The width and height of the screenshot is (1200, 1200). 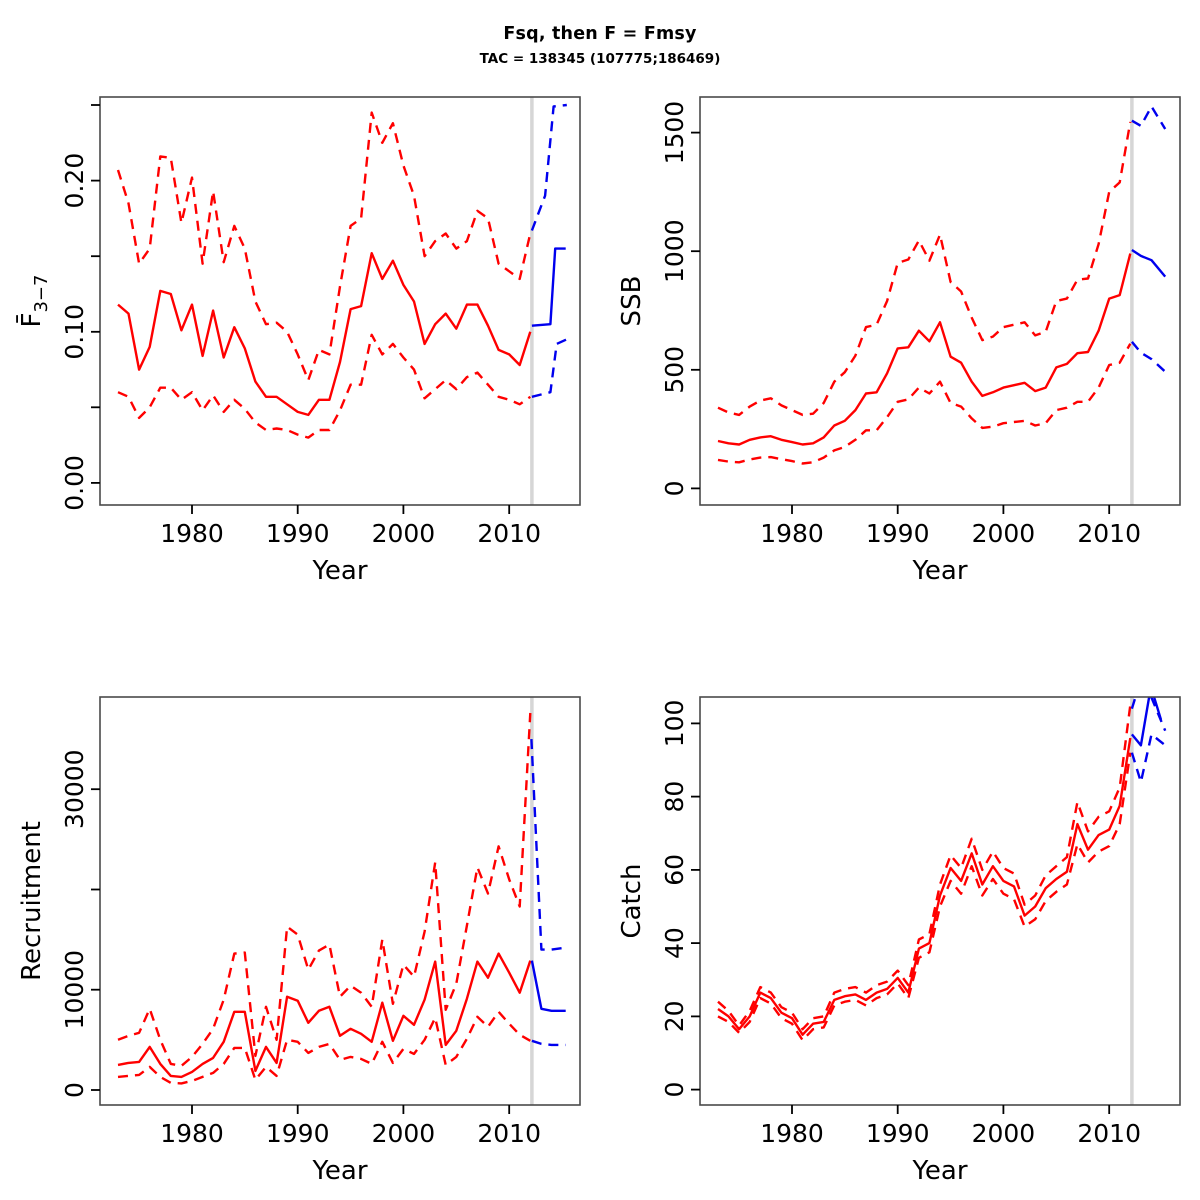 I want to click on catch-x-tick-label: 2000, so click(x=1004, y=1133).